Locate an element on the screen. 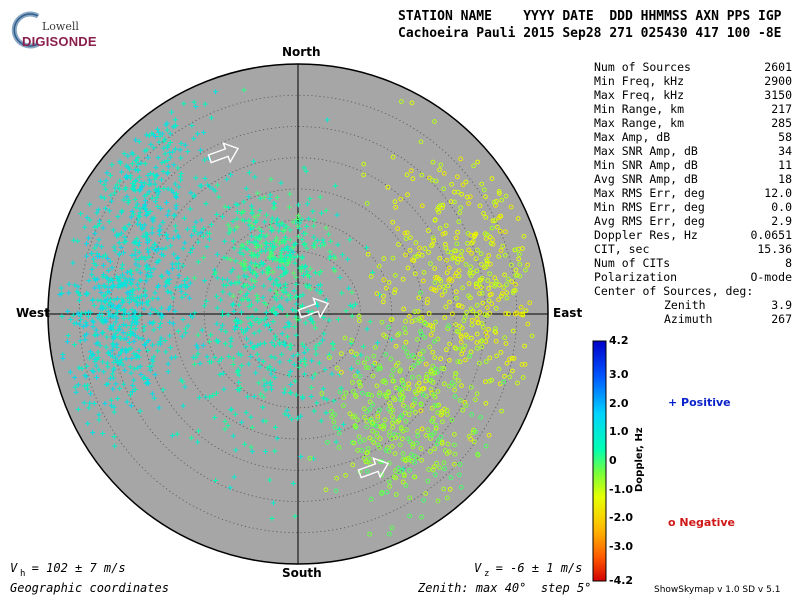  stat-row: CIT, sec 15.36 is located at coordinates (693, 249).